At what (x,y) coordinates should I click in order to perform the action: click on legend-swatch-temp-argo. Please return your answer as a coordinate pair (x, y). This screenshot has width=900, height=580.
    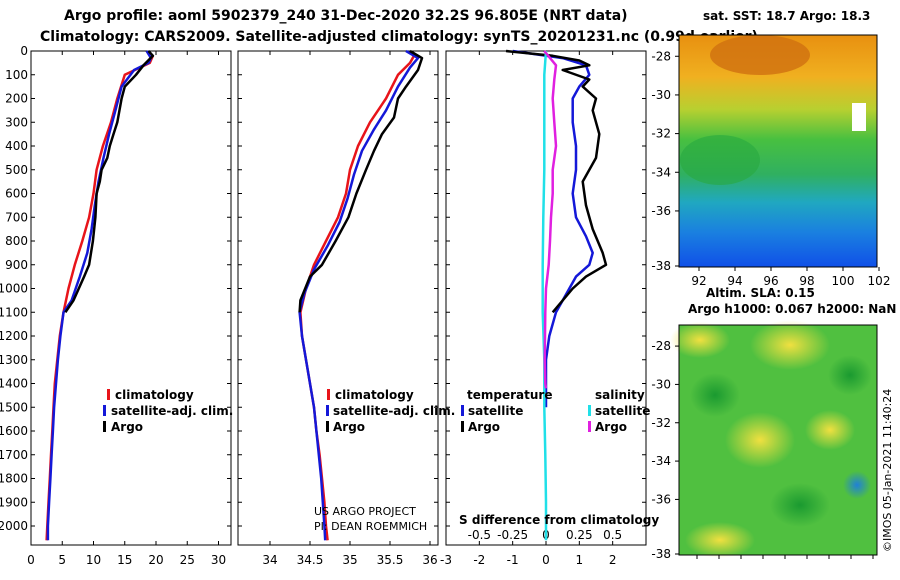
    Looking at the image, I should click on (462, 426).